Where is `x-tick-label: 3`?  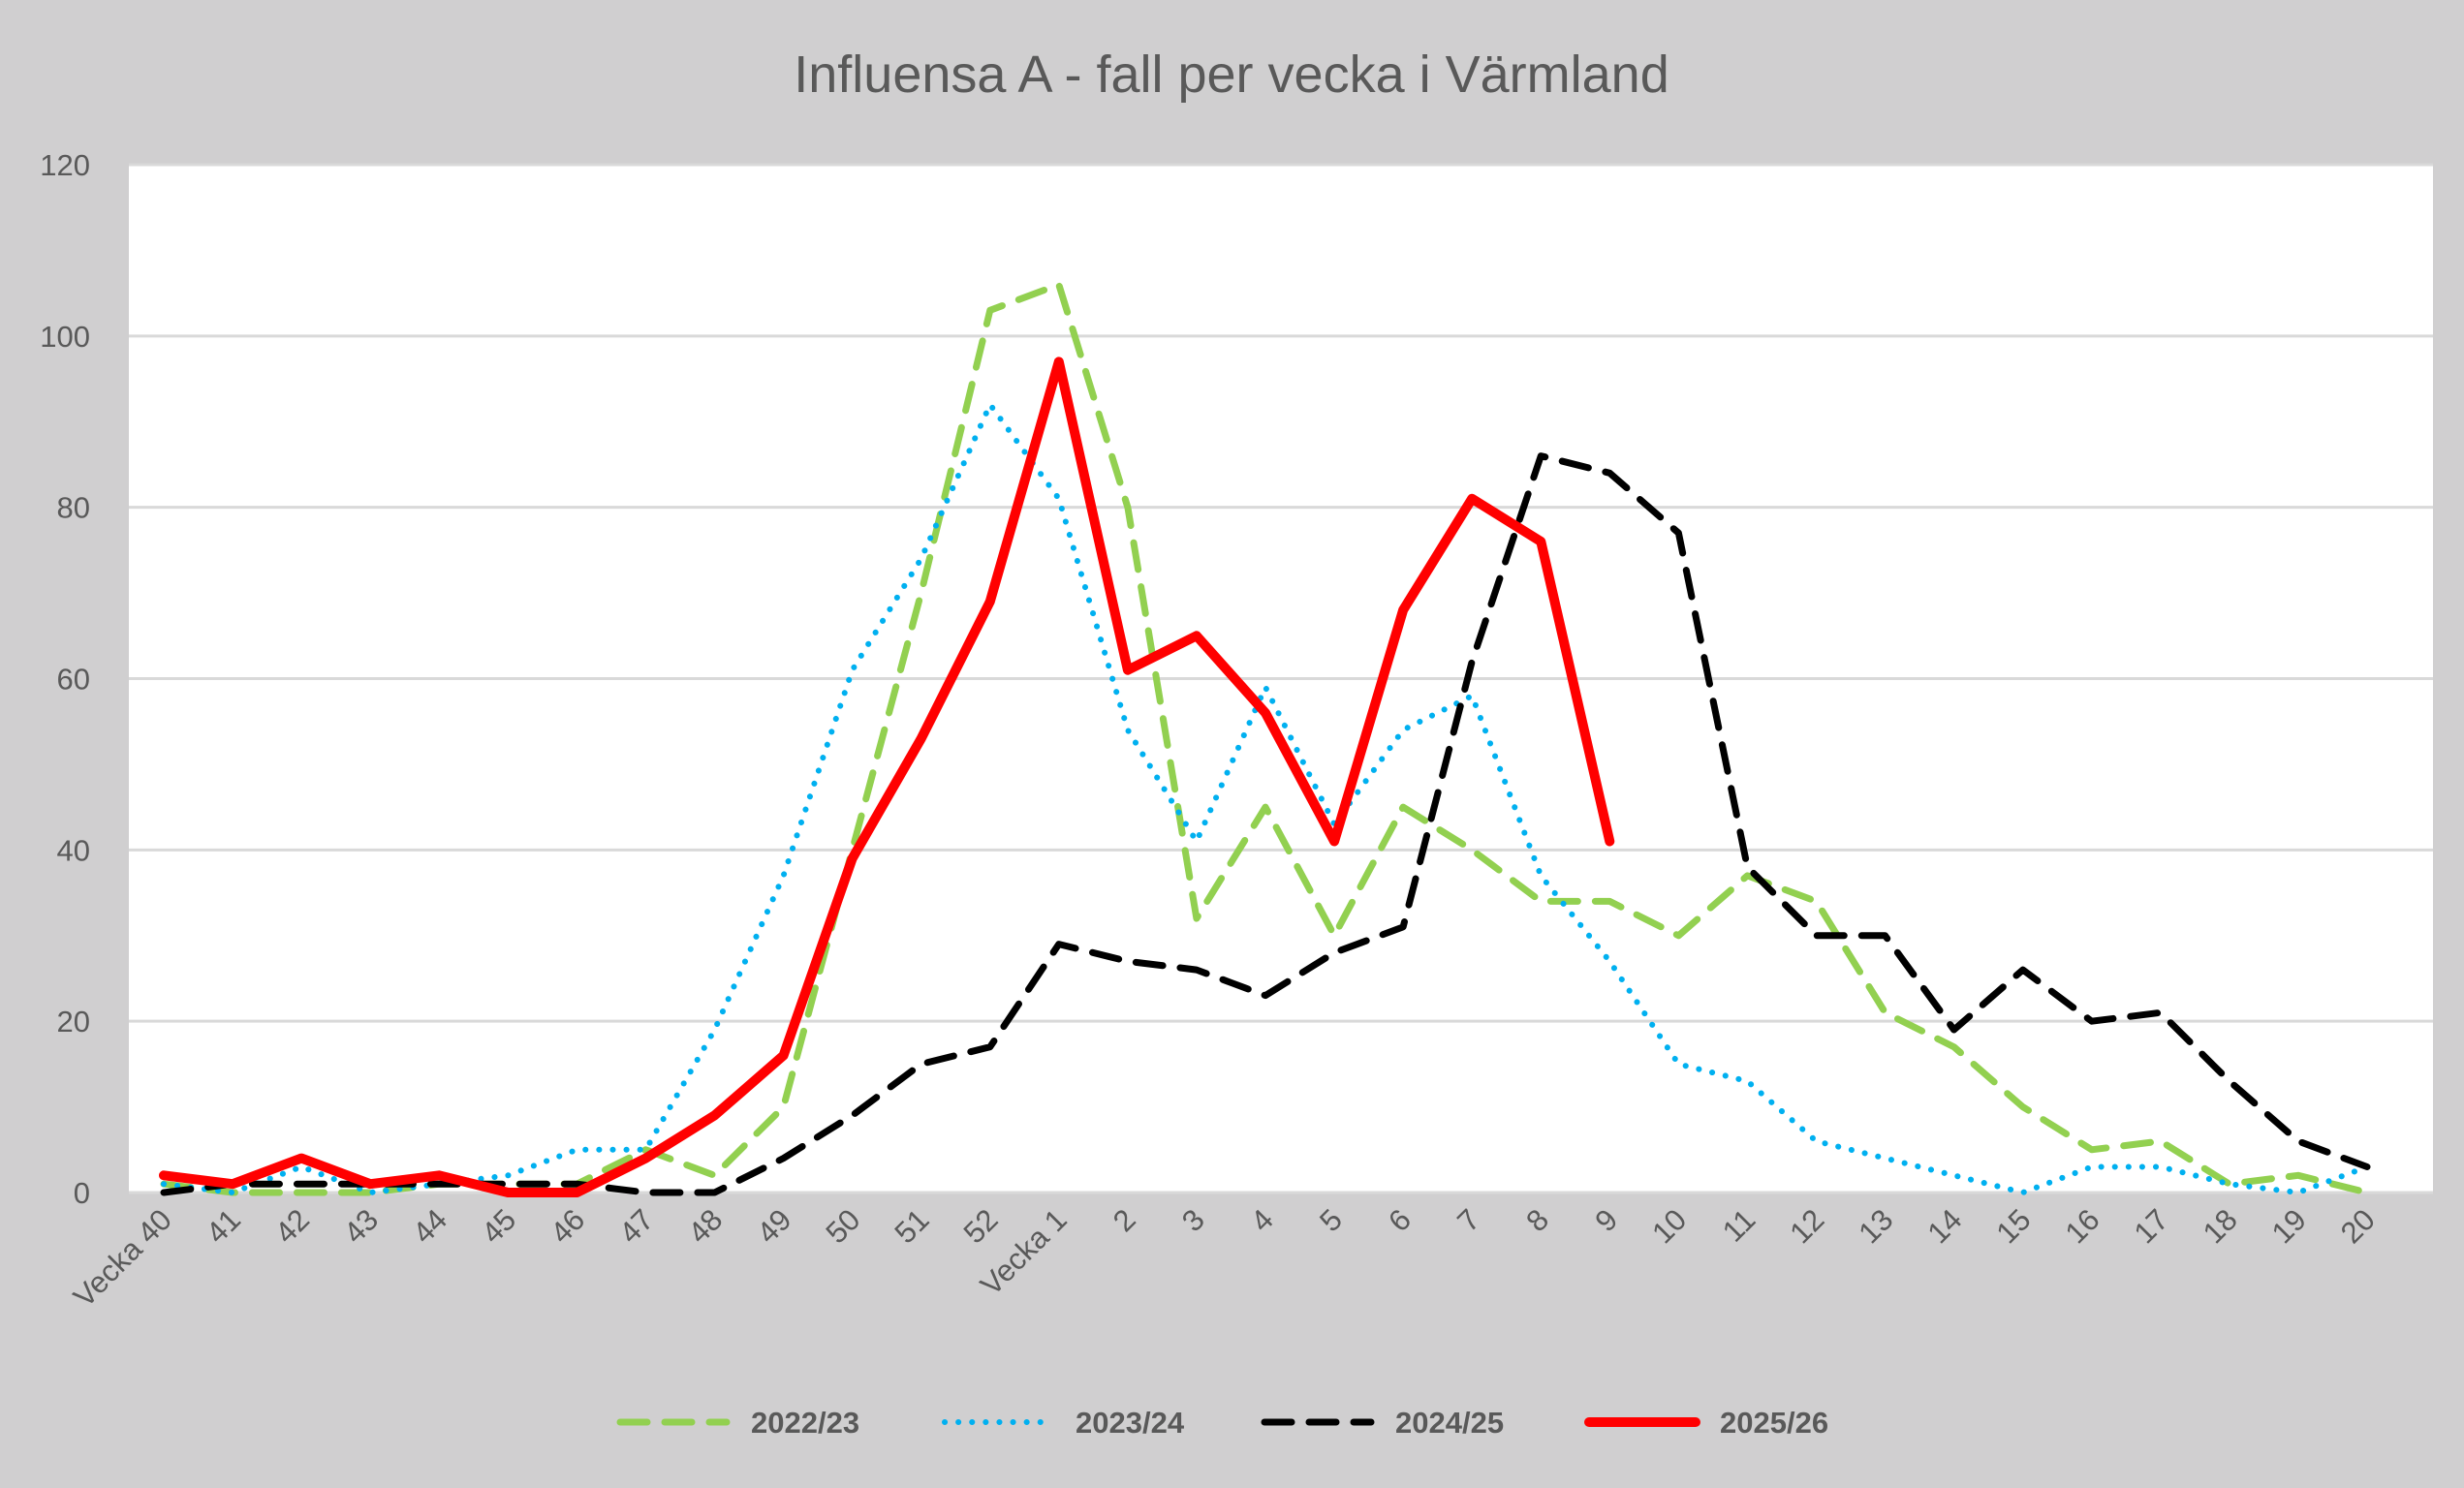
x-tick-label: 3 is located at coordinates (1193, 1220).